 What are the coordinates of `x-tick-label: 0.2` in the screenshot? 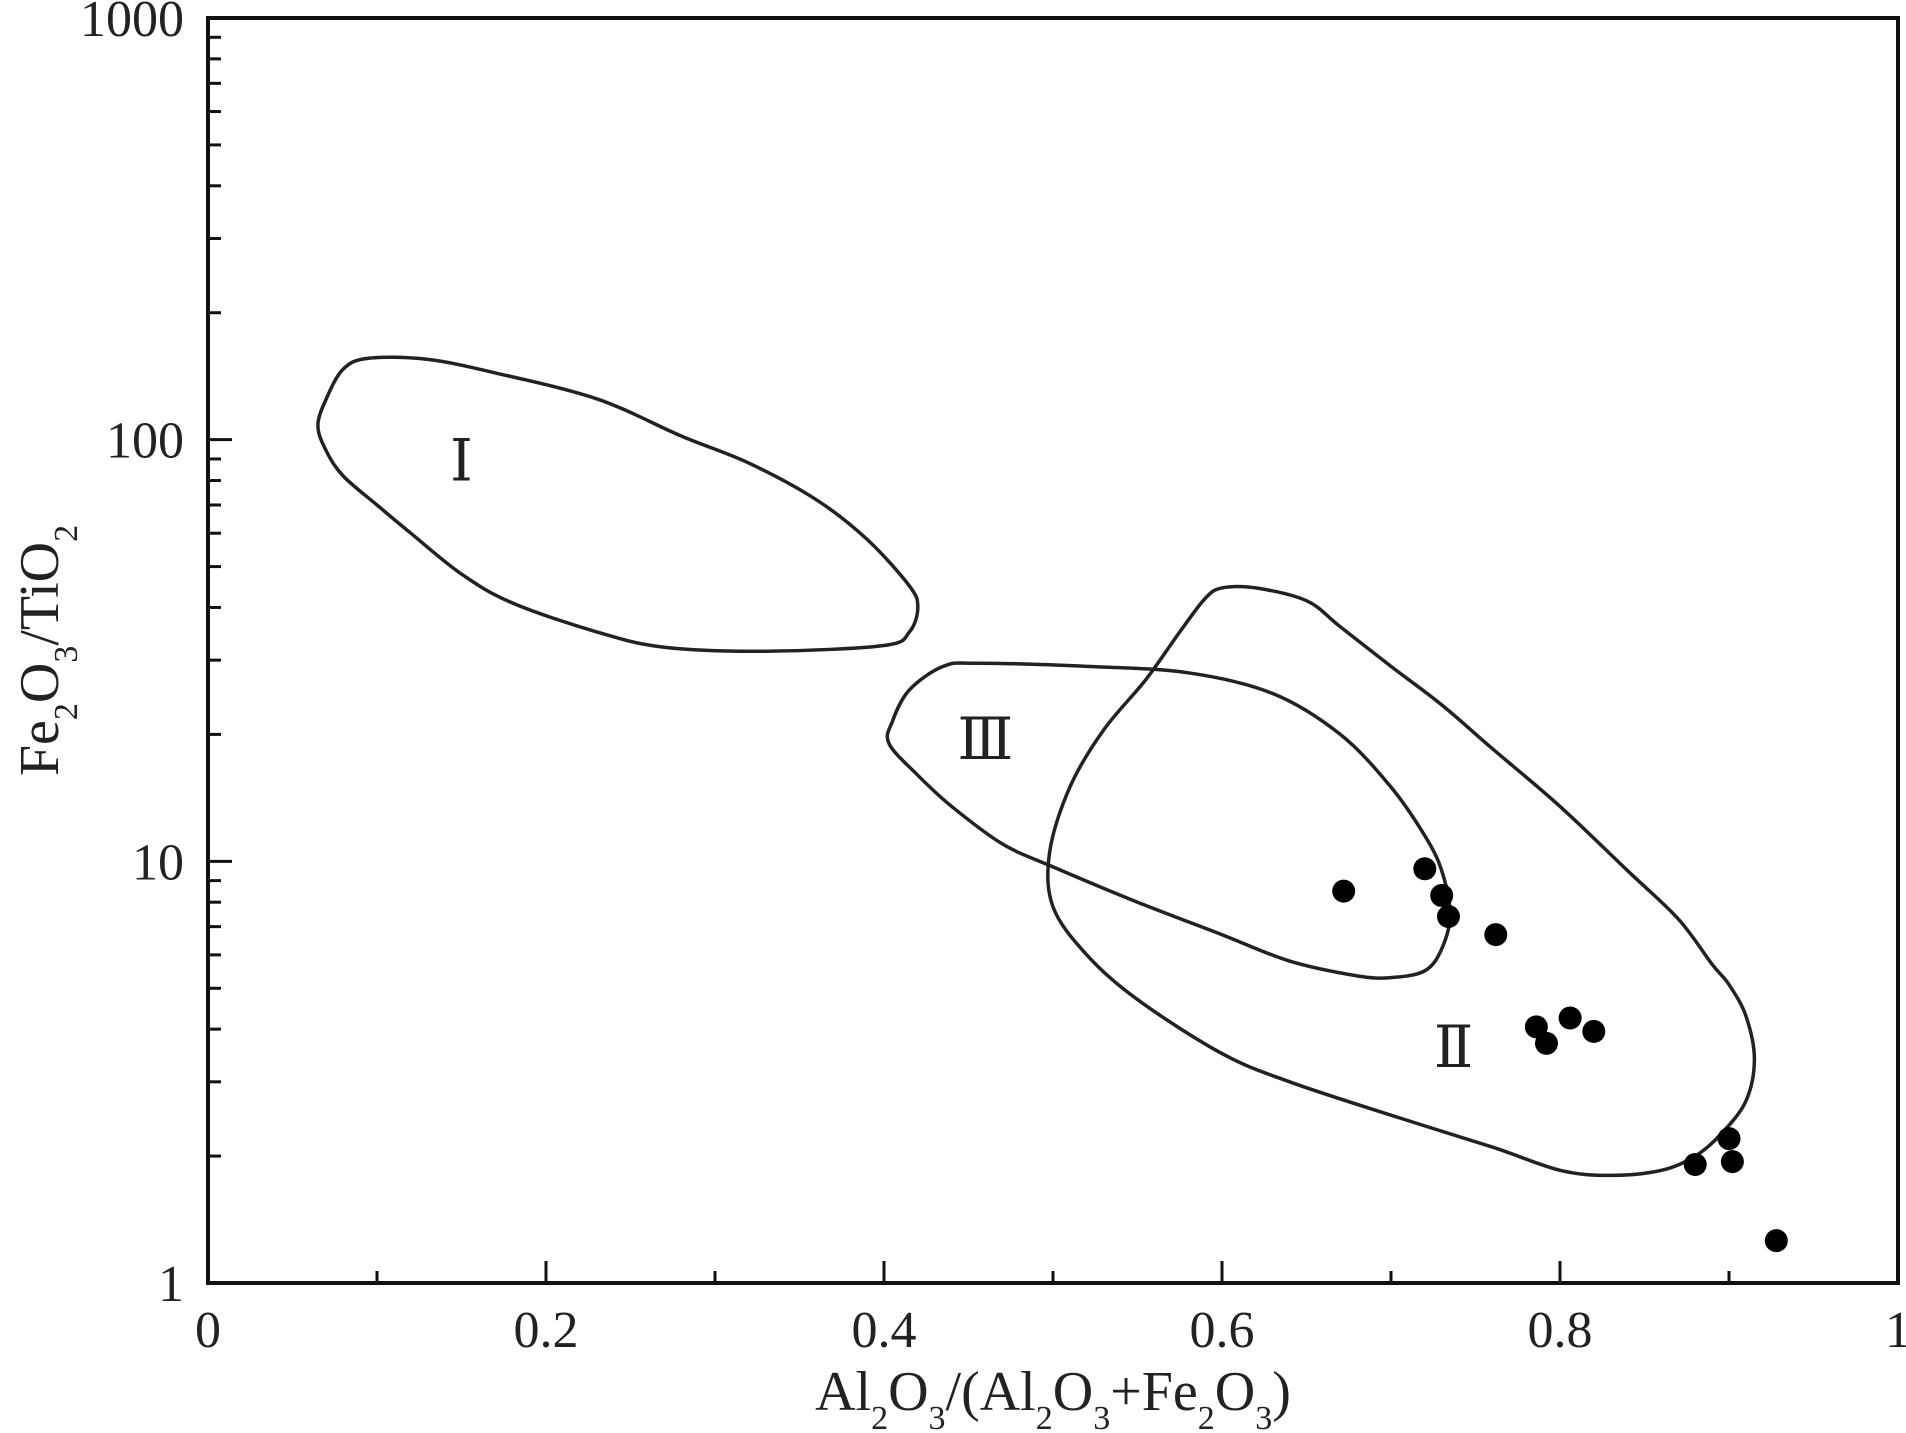 It's located at (546, 1330).